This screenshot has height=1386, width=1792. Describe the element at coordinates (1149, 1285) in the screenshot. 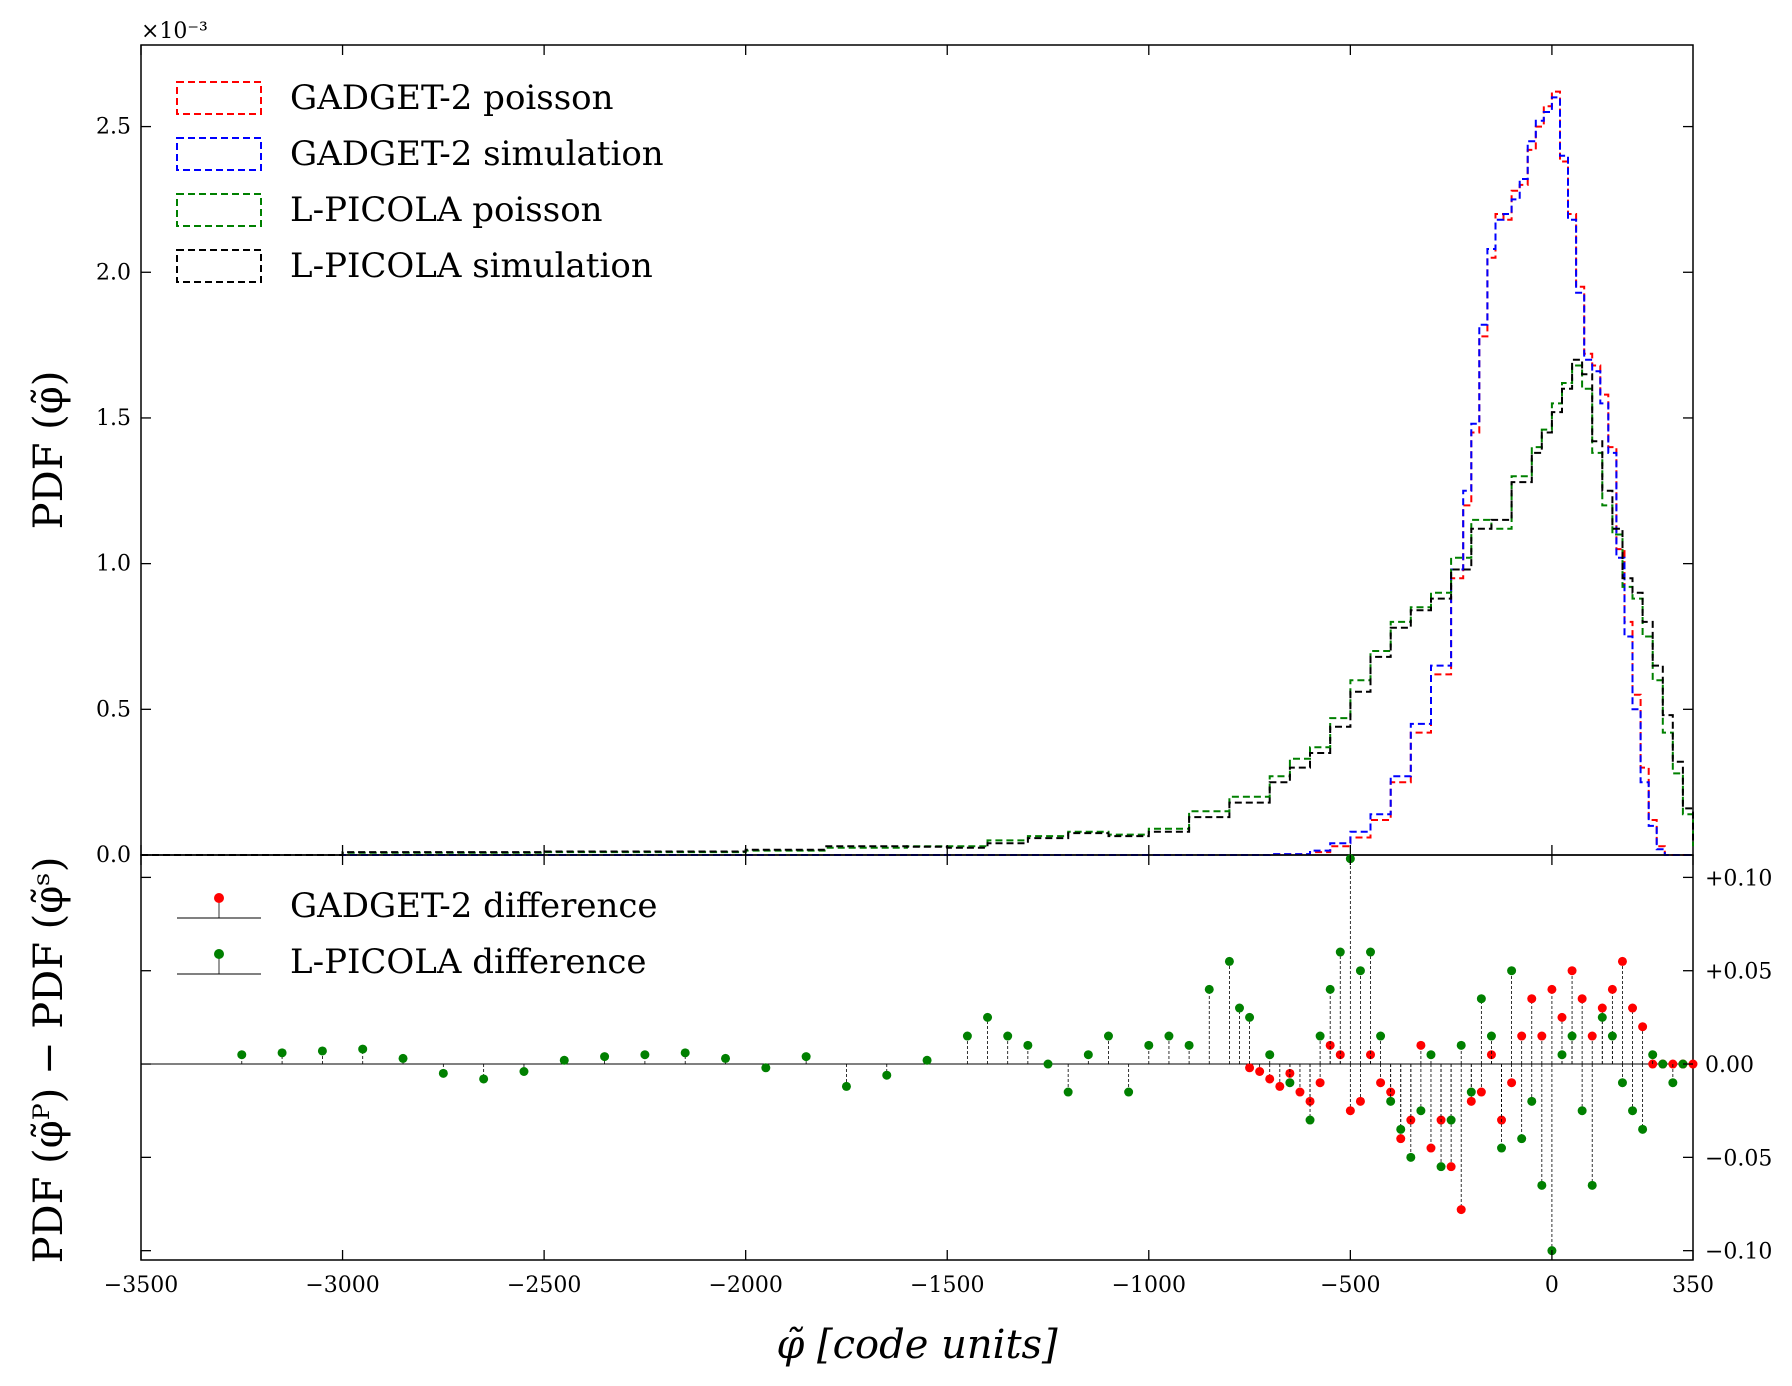

I see `x-tick-label-5: −1000` at that location.